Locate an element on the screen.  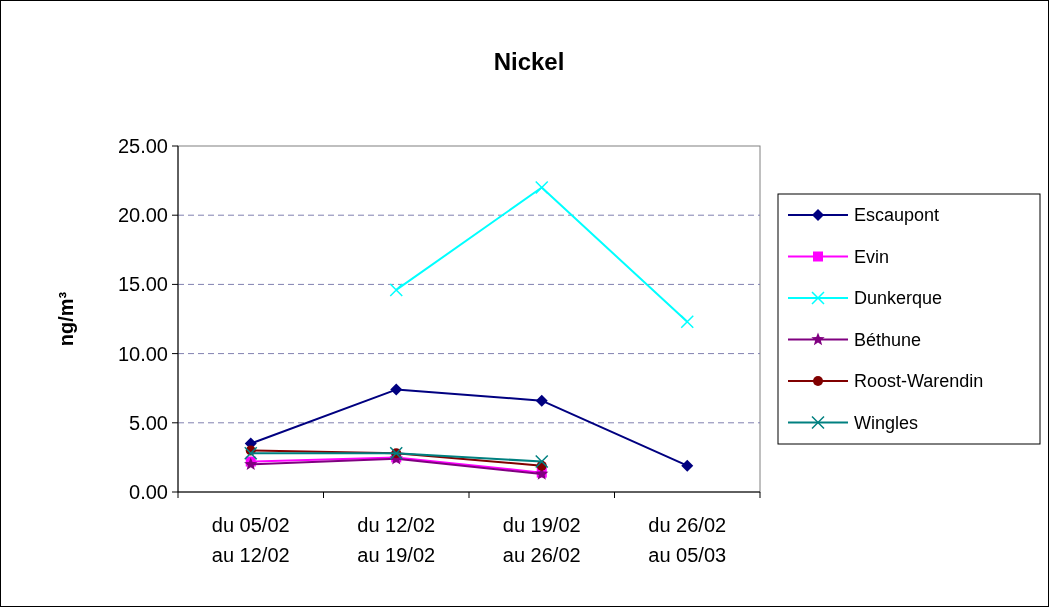
y-tick-label: 0.00 is located at coordinates (148, 492).